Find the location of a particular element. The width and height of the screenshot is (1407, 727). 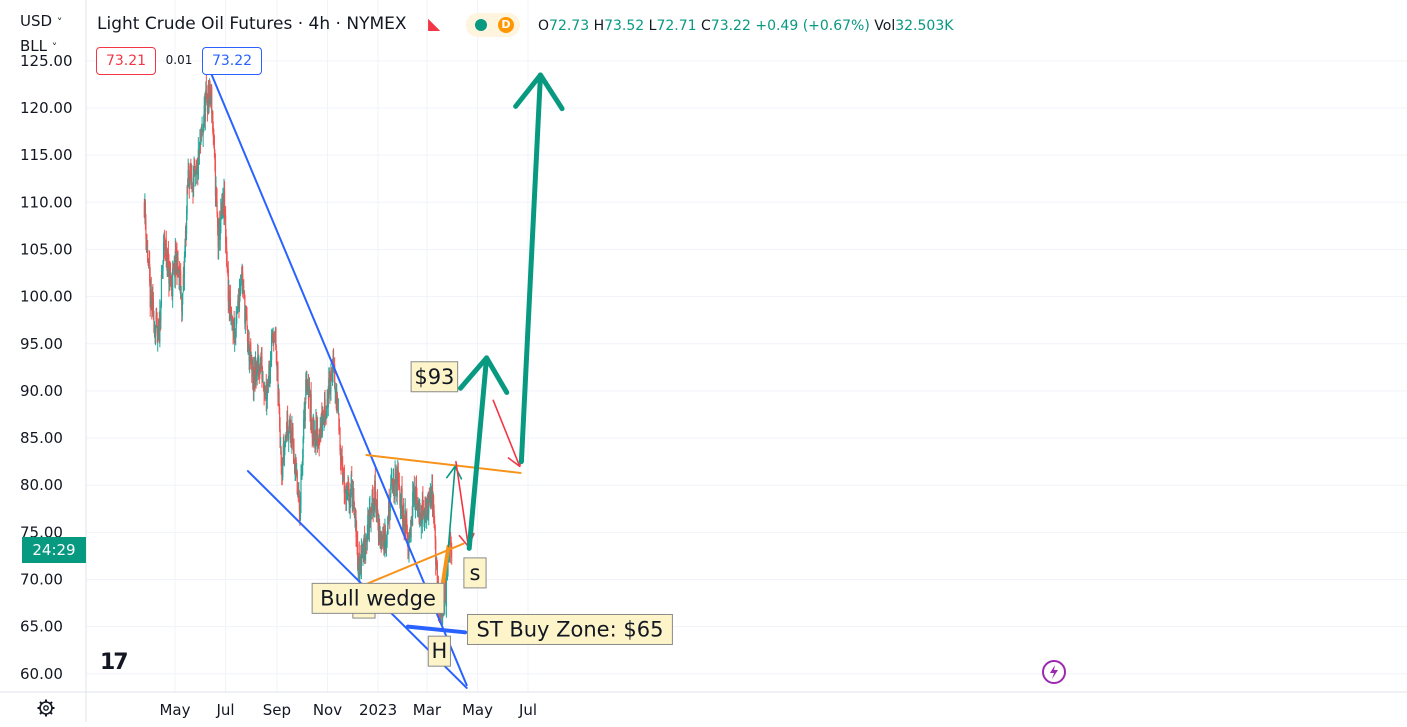

lightning-icon is located at coordinates (1054, 672).